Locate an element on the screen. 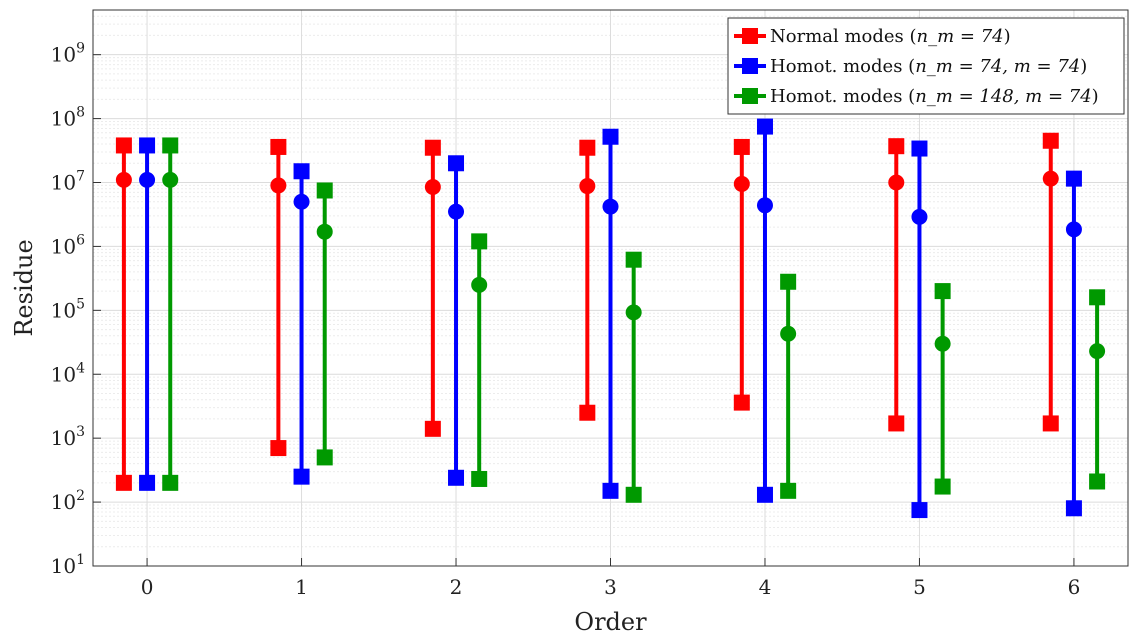 Image resolution: width=1142 pixels, height=634 pixels. y-tick-label: 10² is located at coordinates (68, 501).